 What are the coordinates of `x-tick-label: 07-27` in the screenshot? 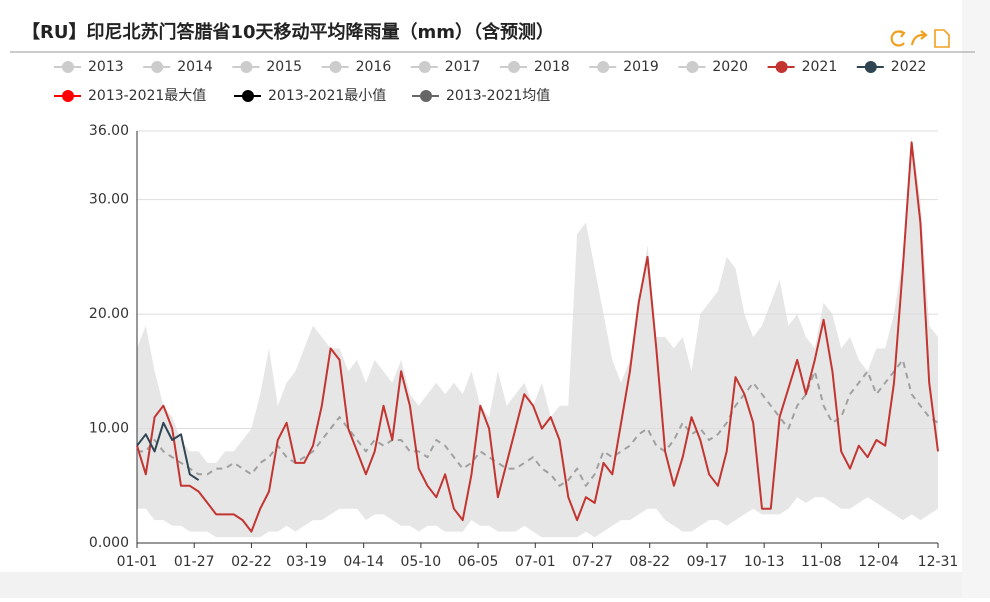 It's located at (592, 562).